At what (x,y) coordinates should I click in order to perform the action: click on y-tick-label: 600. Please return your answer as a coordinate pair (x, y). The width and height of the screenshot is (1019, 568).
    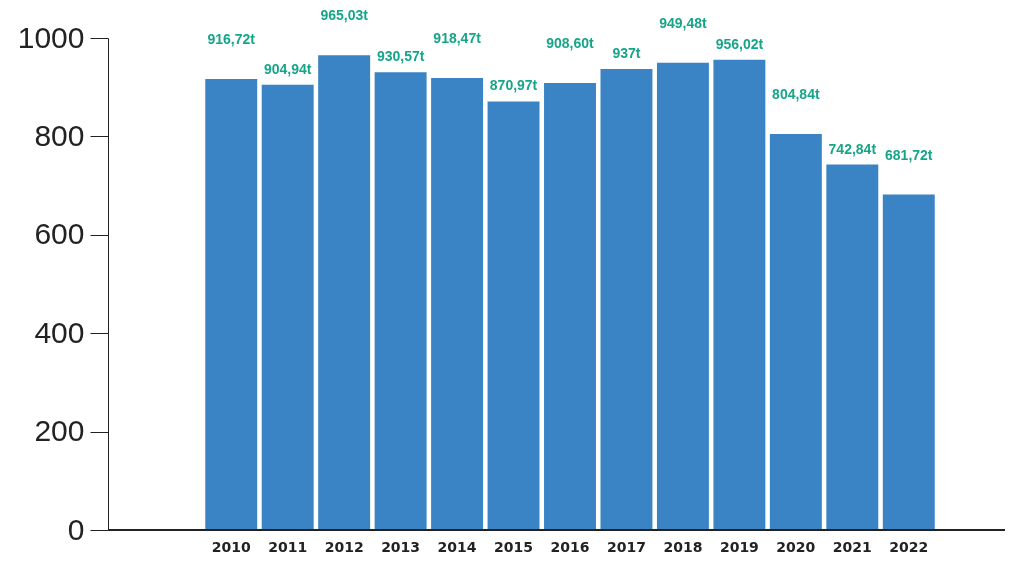
    Looking at the image, I should click on (59, 234).